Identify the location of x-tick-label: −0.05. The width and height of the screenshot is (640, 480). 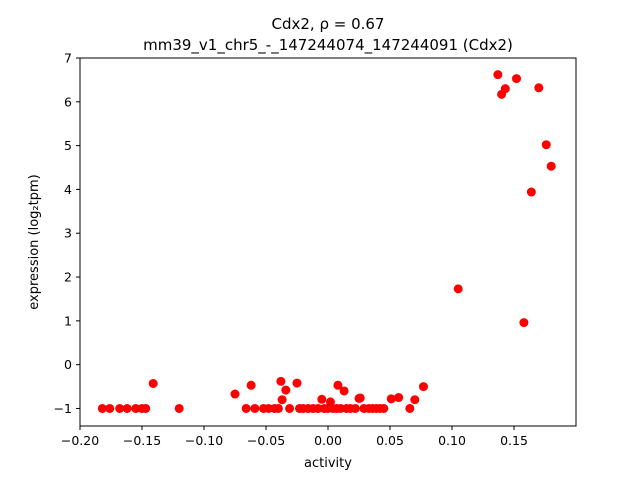
(266, 440).